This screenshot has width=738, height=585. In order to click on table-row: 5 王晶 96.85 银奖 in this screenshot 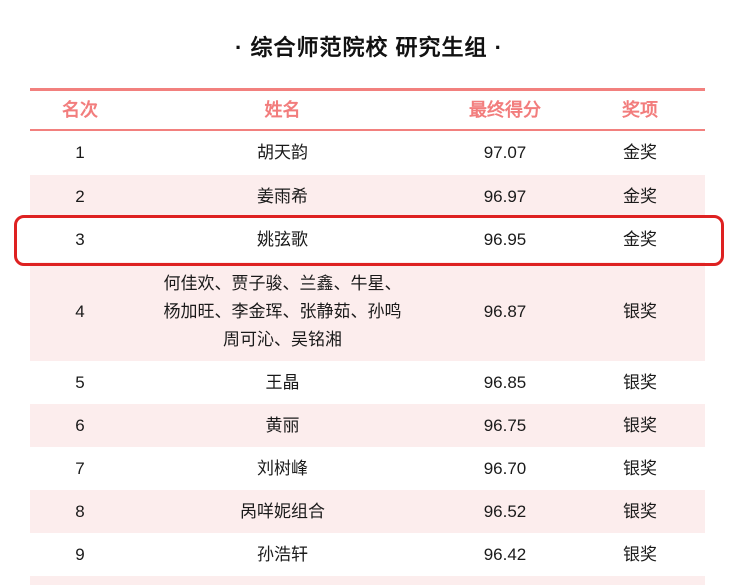, I will do `click(367, 382)`.